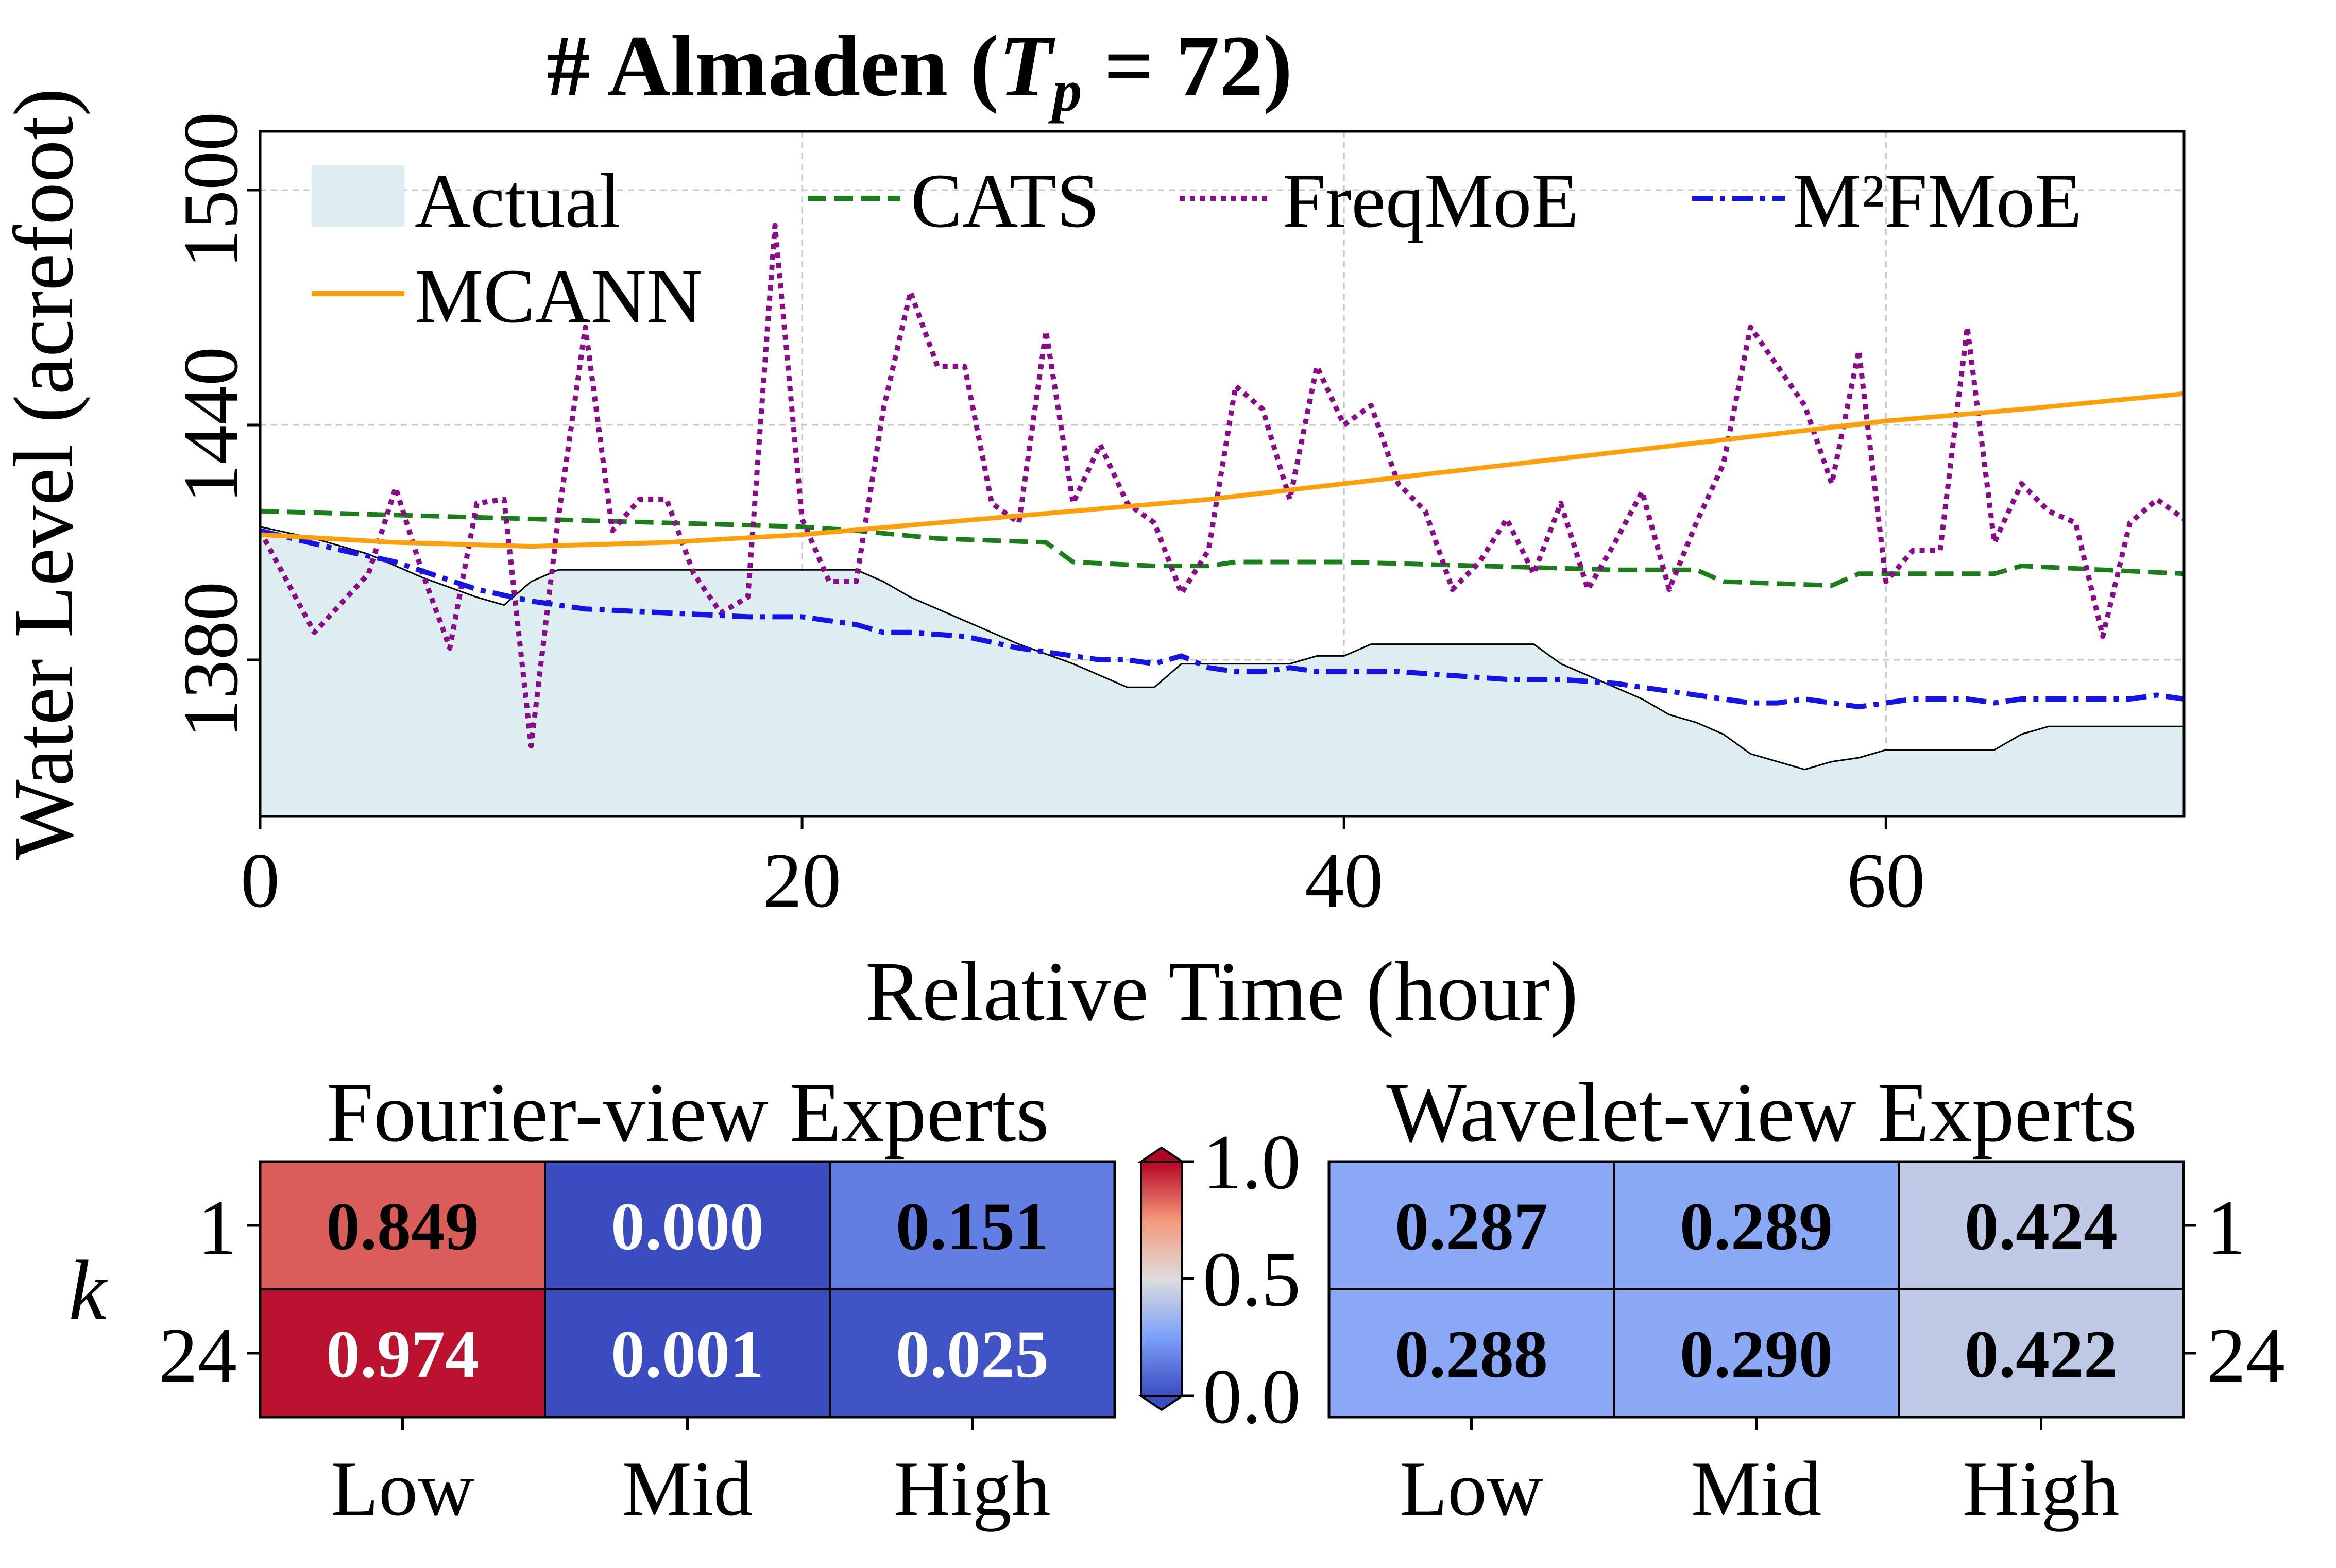 The height and width of the screenshot is (1568, 2336). Describe the element at coordinates (1065, 91) in the screenshot. I see `chart-title-sub: p` at that location.